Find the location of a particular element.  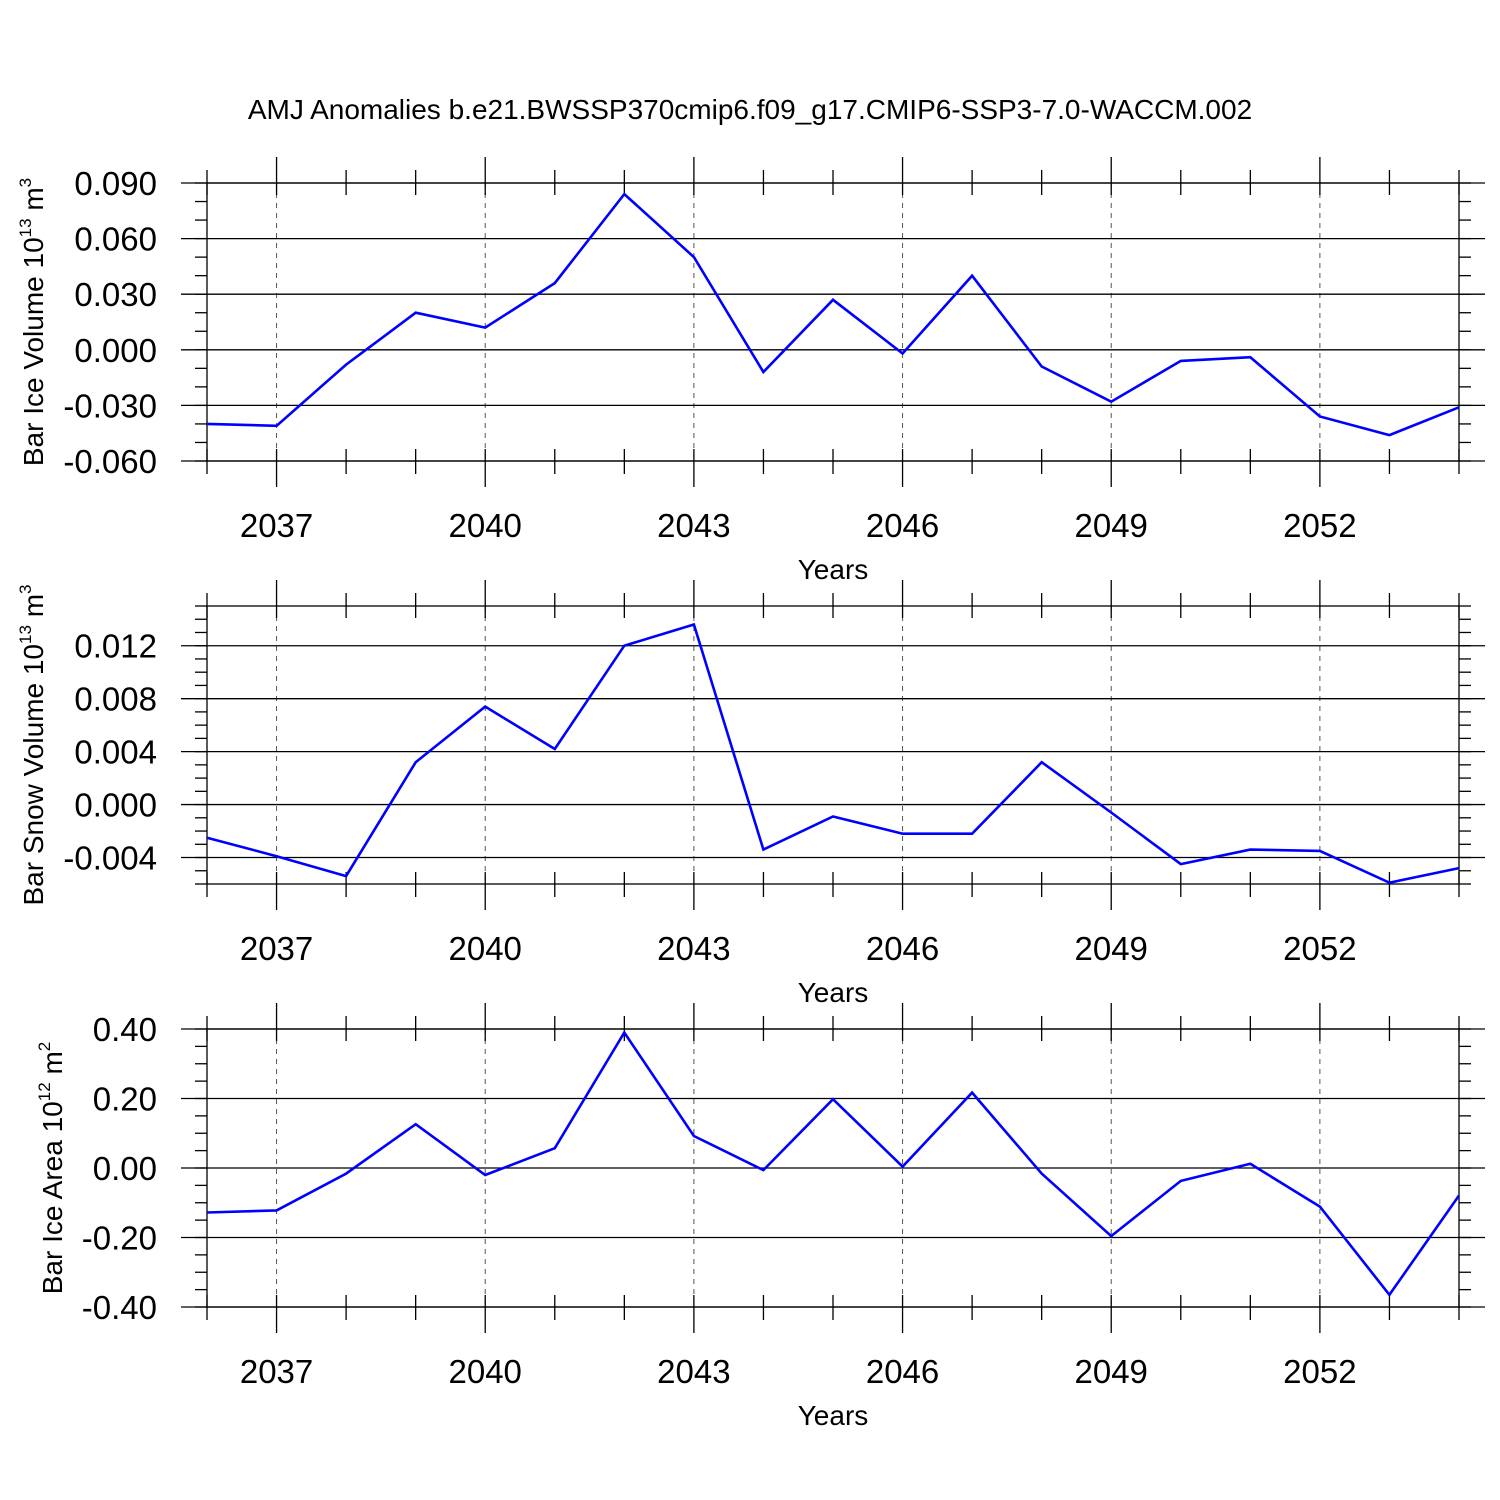

y-axis-label-exponent: 12 is located at coordinates (44, 1091).